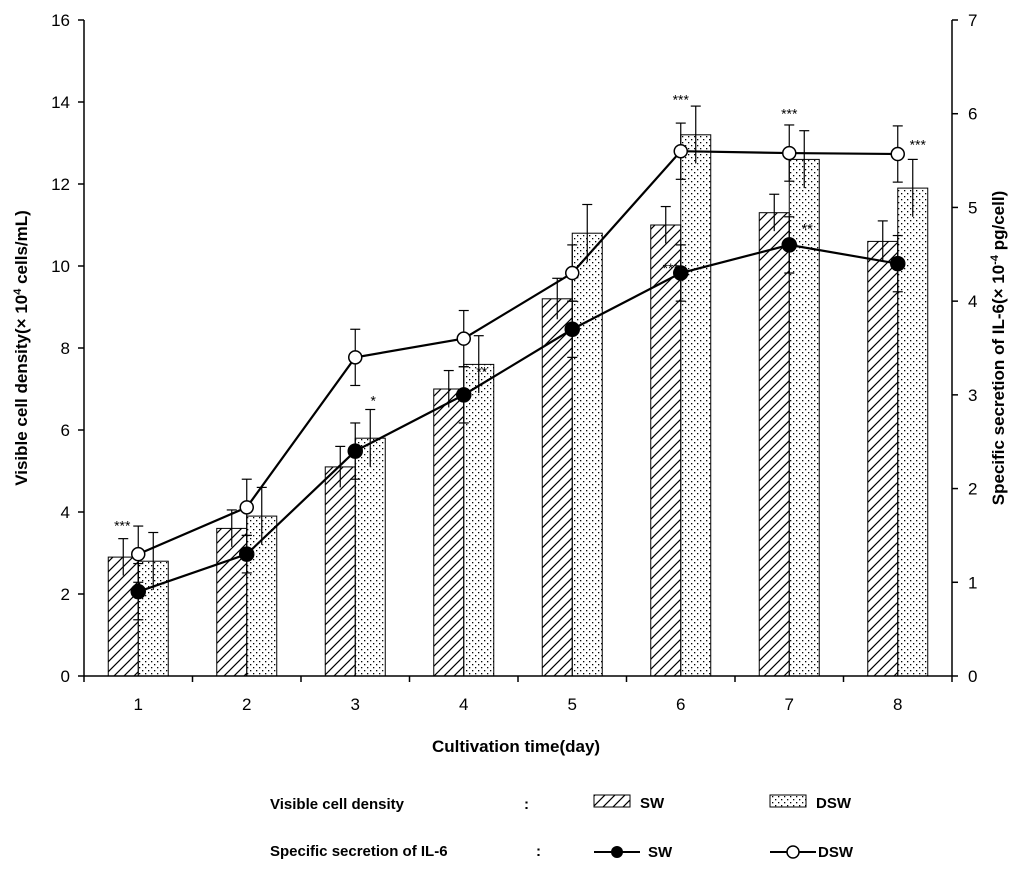  Describe the element at coordinates (60, 102) in the screenshot. I see `left-tick-label: 14` at that location.